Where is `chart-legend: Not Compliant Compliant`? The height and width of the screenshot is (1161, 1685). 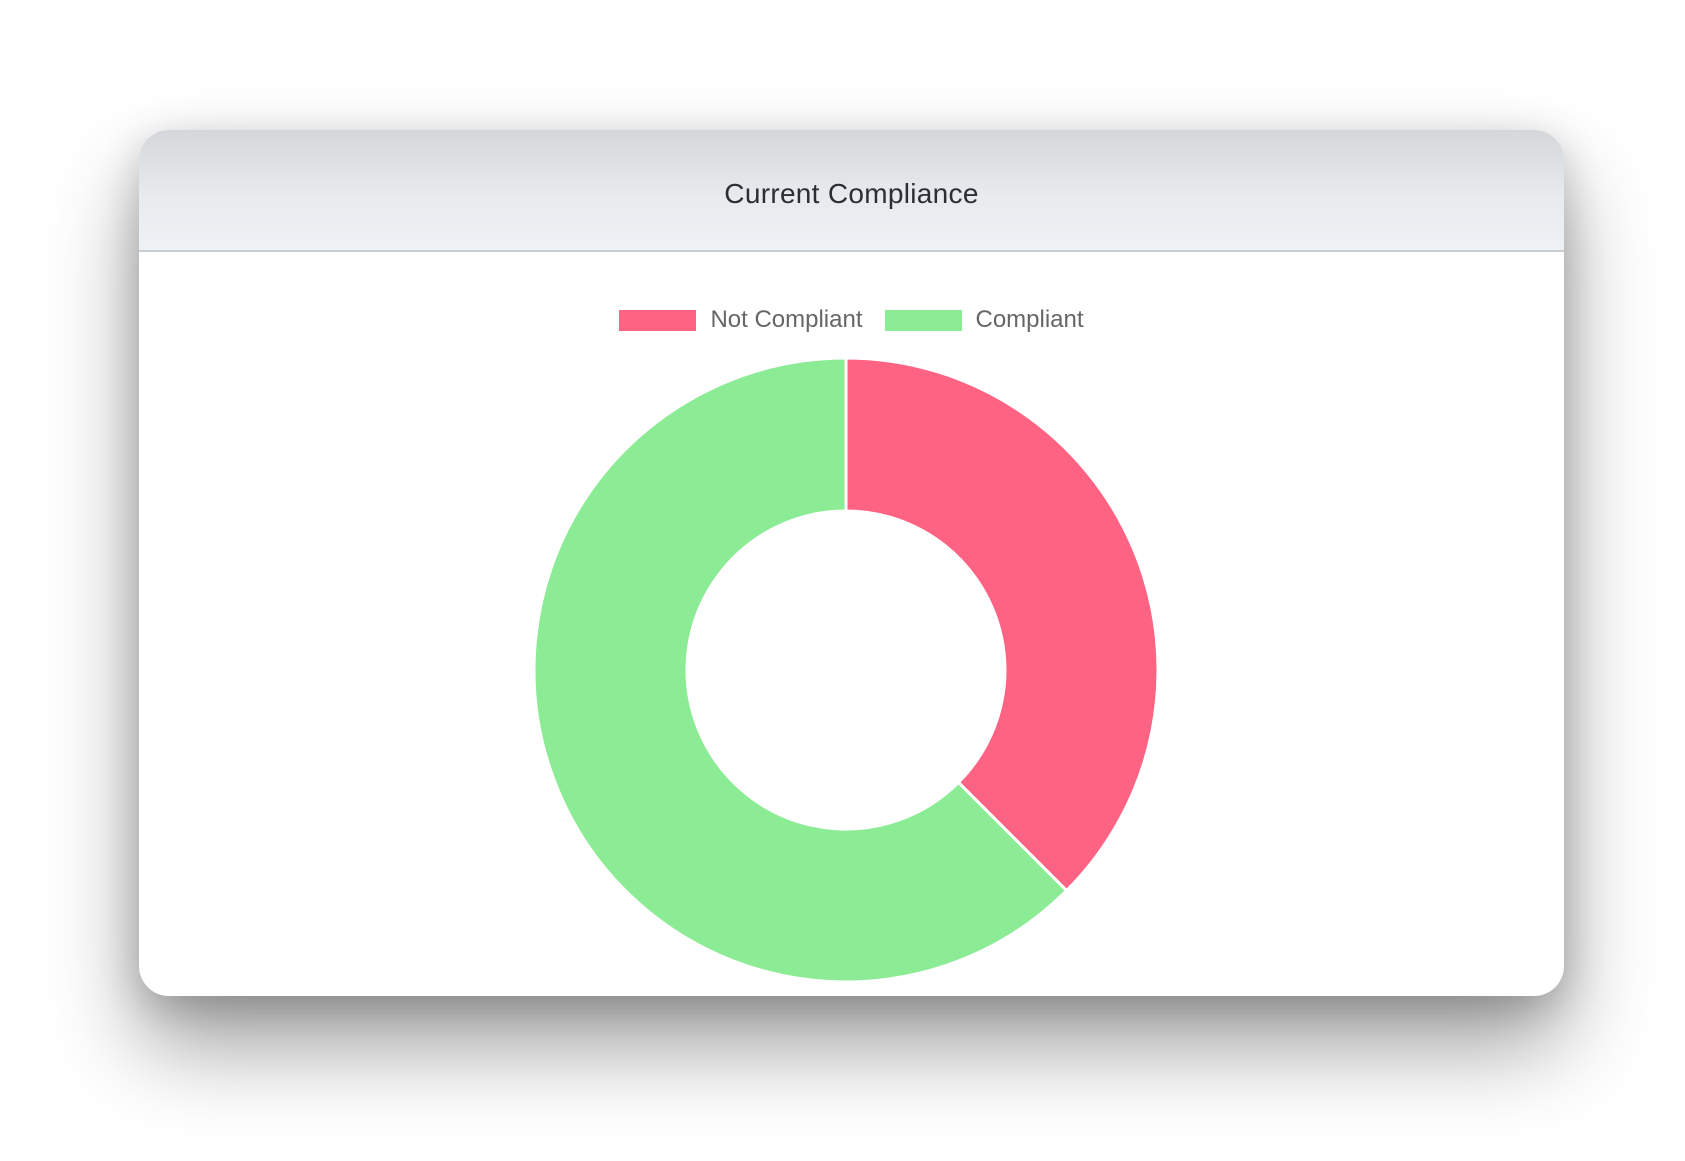 chart-legend: Not Compliant Compliant is located at coordinates (851, 320).